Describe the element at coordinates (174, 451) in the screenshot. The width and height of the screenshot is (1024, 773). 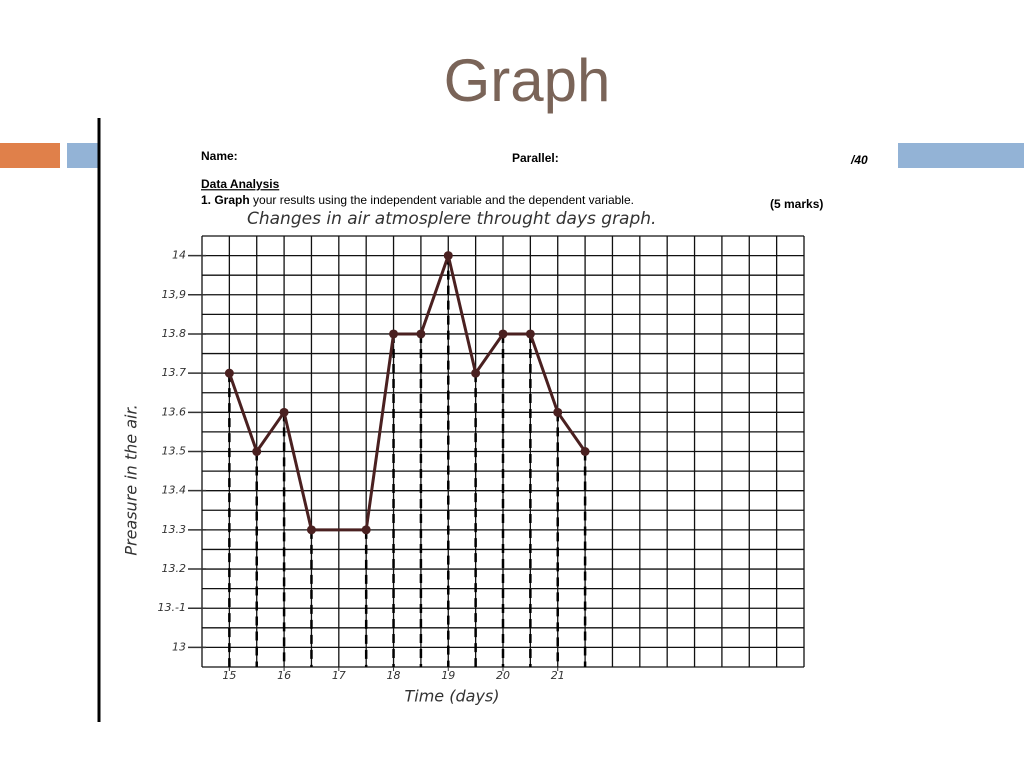
I see `y-tick-label: 13.5` at that location.